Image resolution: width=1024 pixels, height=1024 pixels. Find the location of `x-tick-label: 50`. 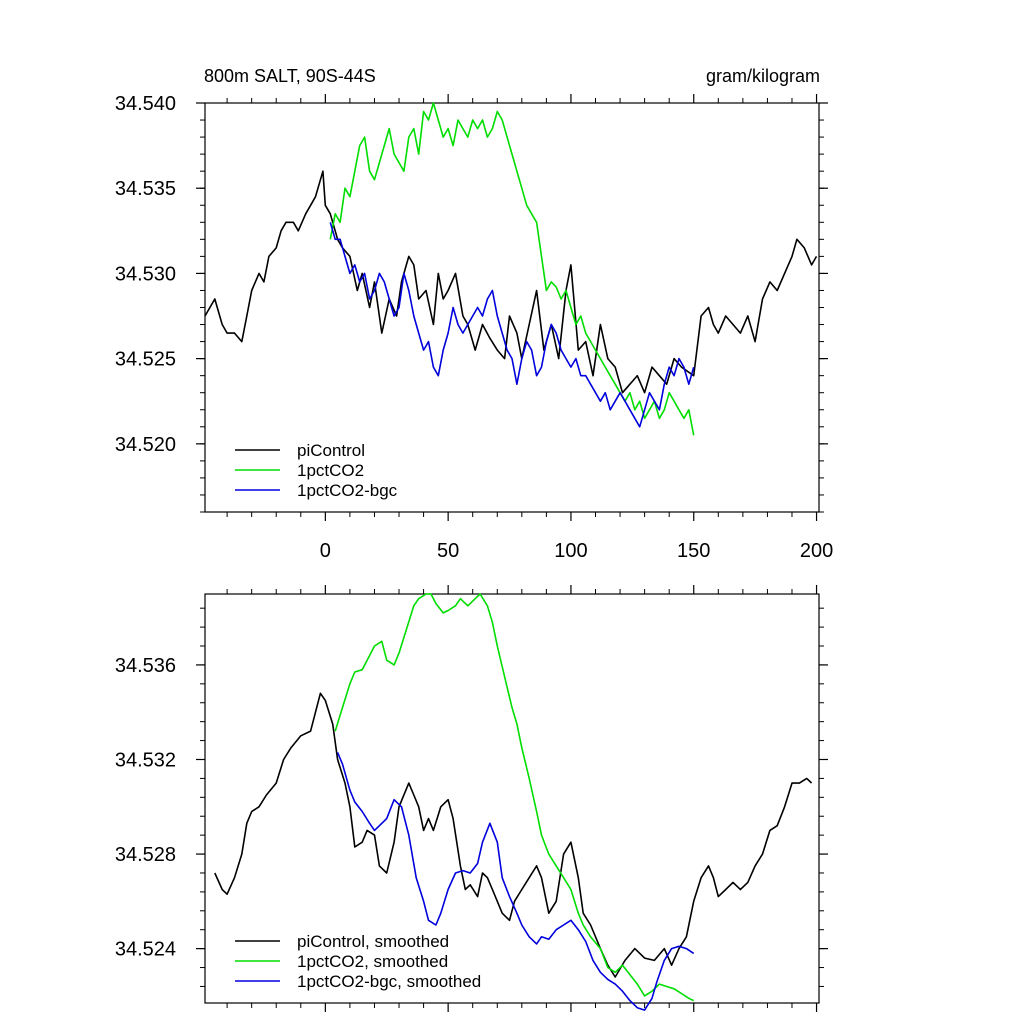

x-tick-label: 50 is located at coordinates (448, 551).